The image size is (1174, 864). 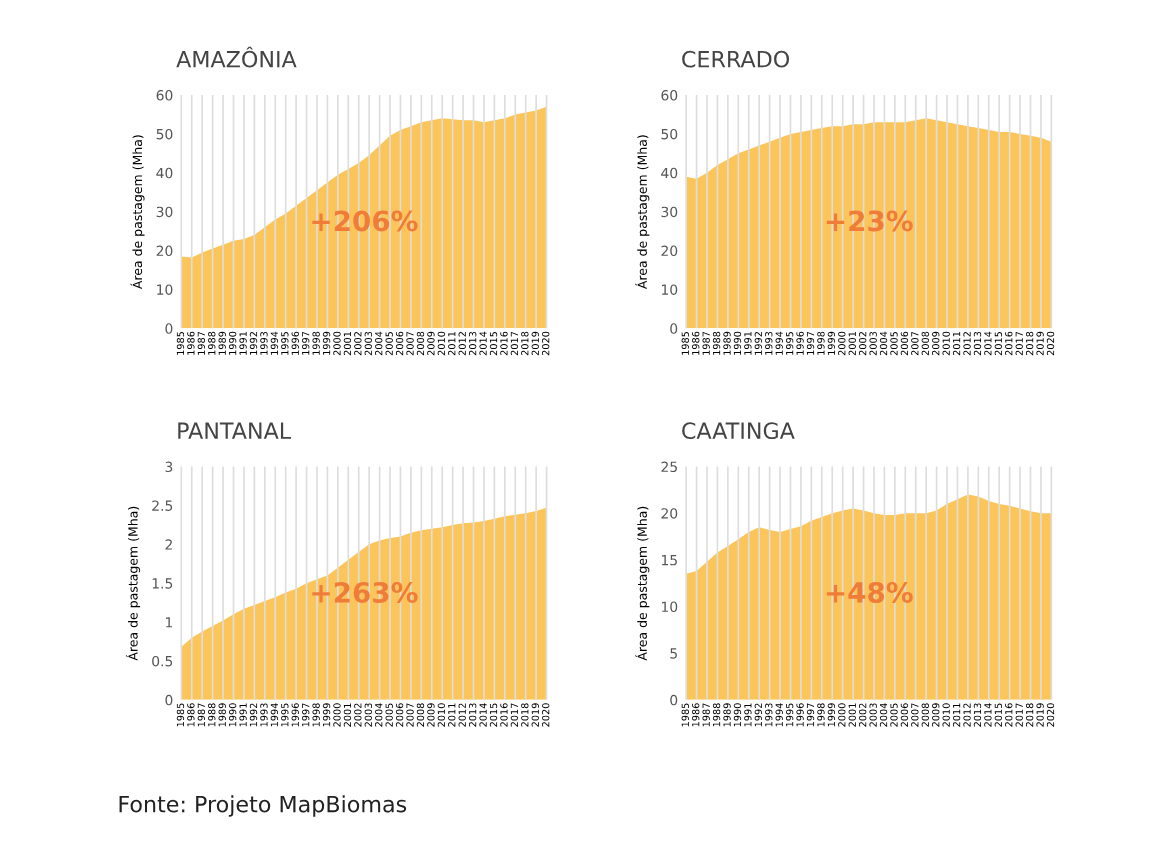 What do you see at coordinates (263, 806) in the screenshot?
I see `source-note: Fonte: Projeto MapBiomas` at bounding box center [263, 806].